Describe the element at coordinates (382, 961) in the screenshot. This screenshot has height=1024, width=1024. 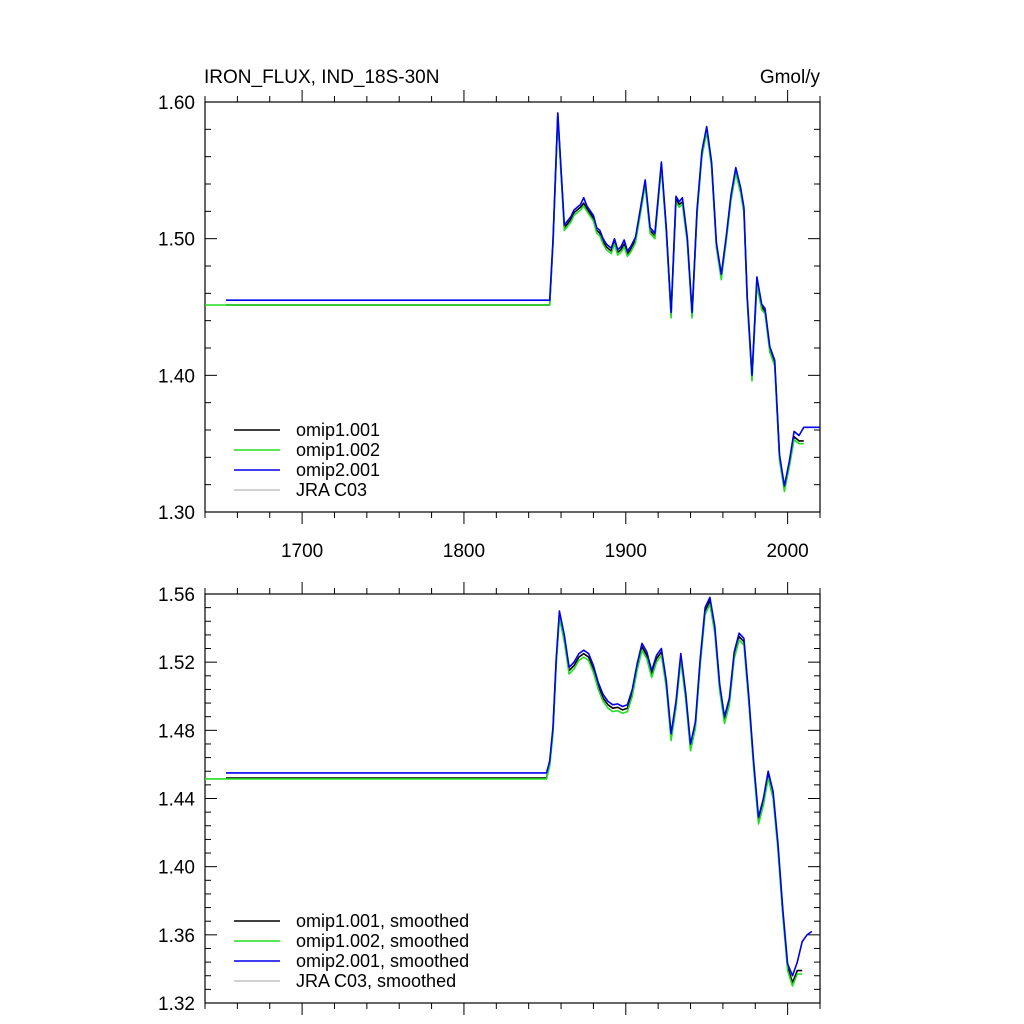
I see `legend-label: omip2.001, smoothed` at that location.